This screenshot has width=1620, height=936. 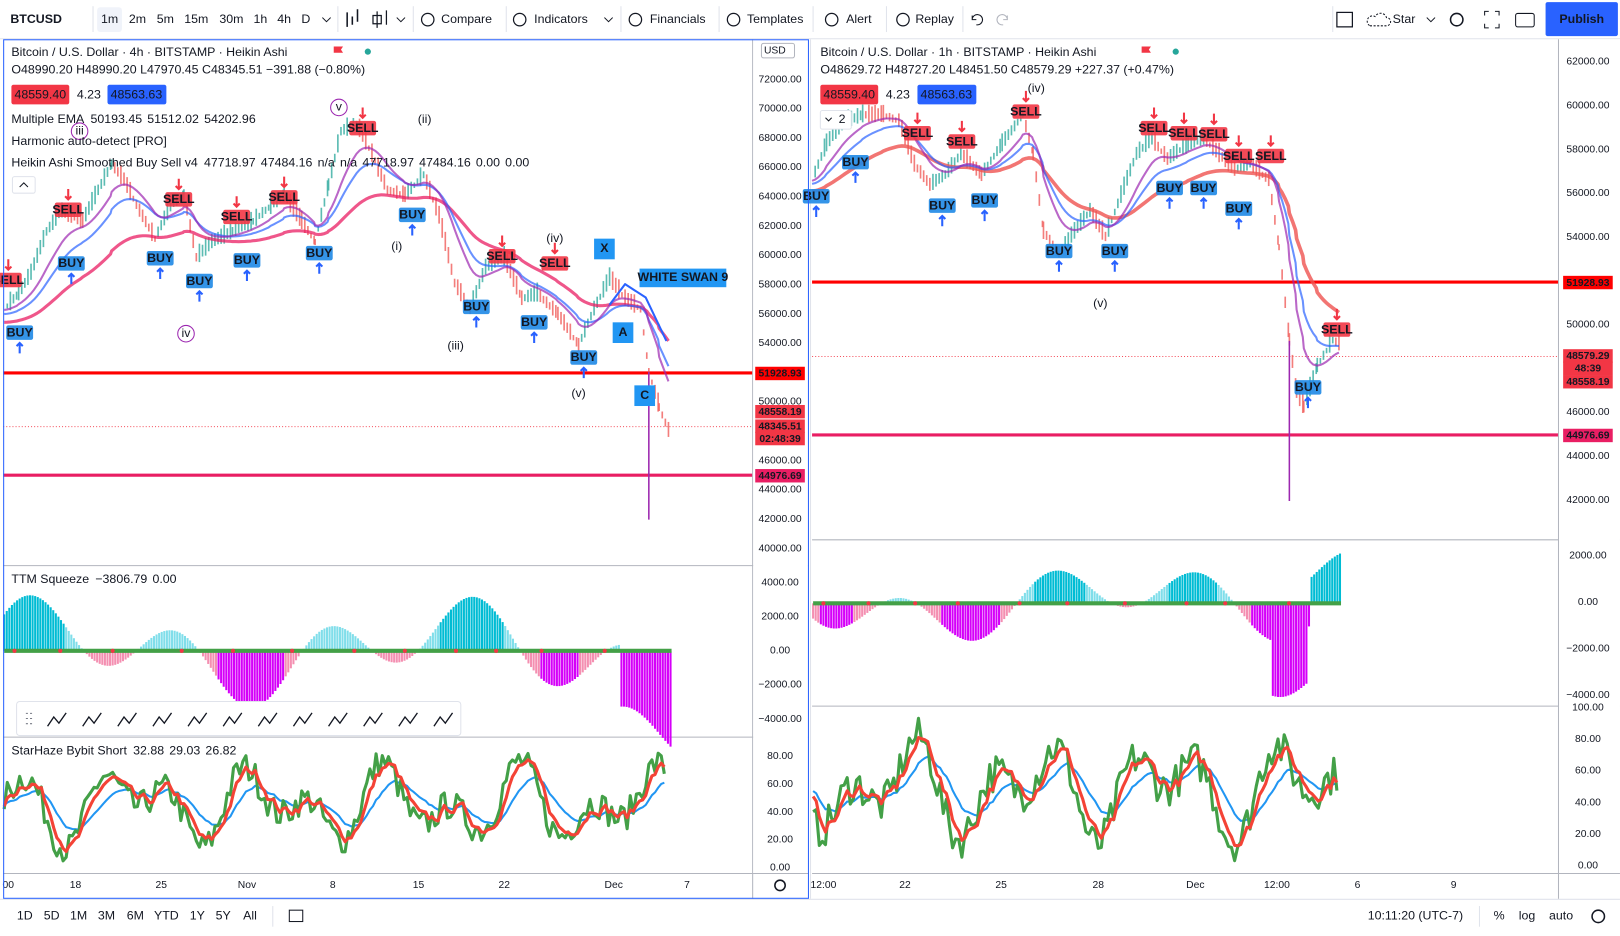 What do you see at coordinates (678, 19) in the screenshot?
I see `toolbar-button: Financials` at bounding box center [678, 19].